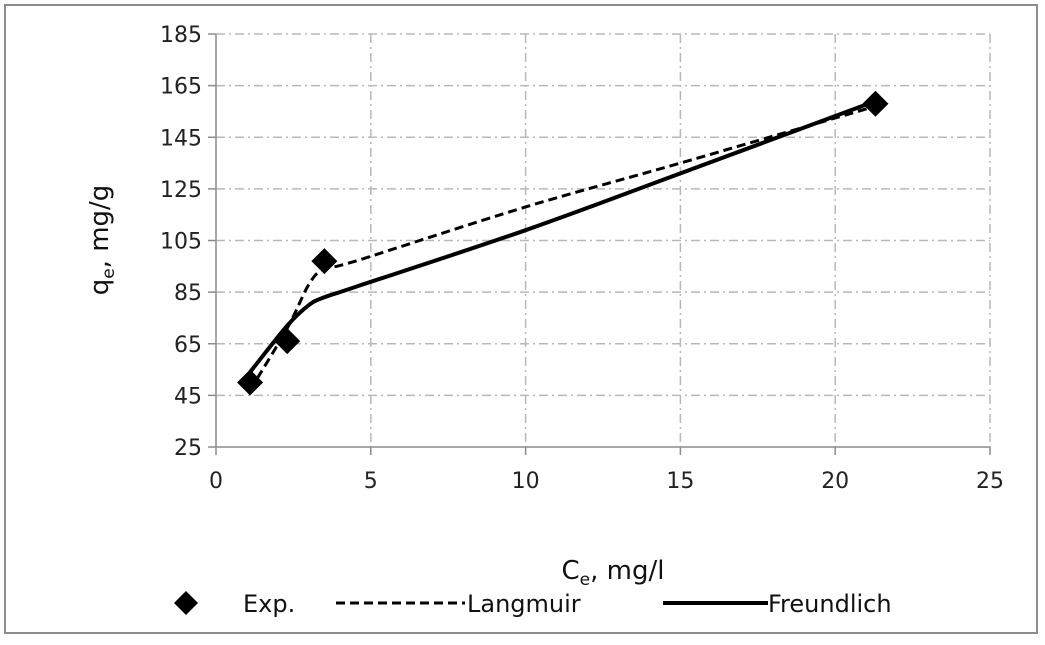 The height and width of the screenshot is (645, 1045). Describe the element at coordinates (100, 227) in the screenshot. I see `y-axis-title-rest: , mg/g` at that location.